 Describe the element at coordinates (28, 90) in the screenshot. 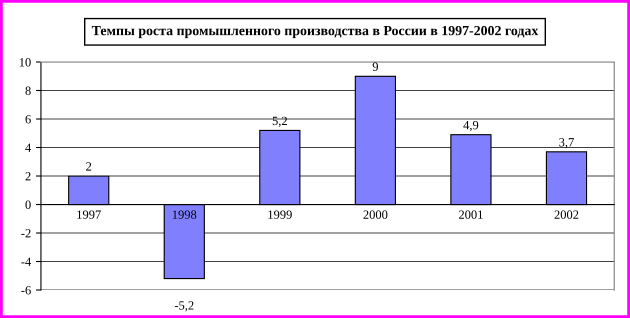

I see `y-tick-label: 8` at that location.